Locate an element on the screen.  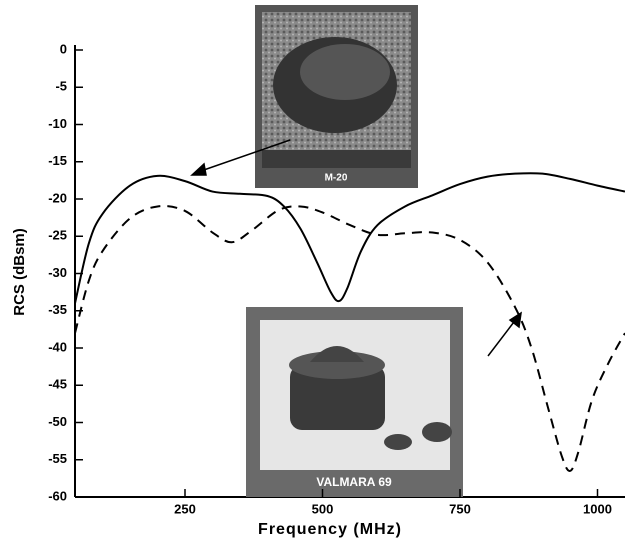
x-tick-label: 750 is located at coordinates (460, 508).